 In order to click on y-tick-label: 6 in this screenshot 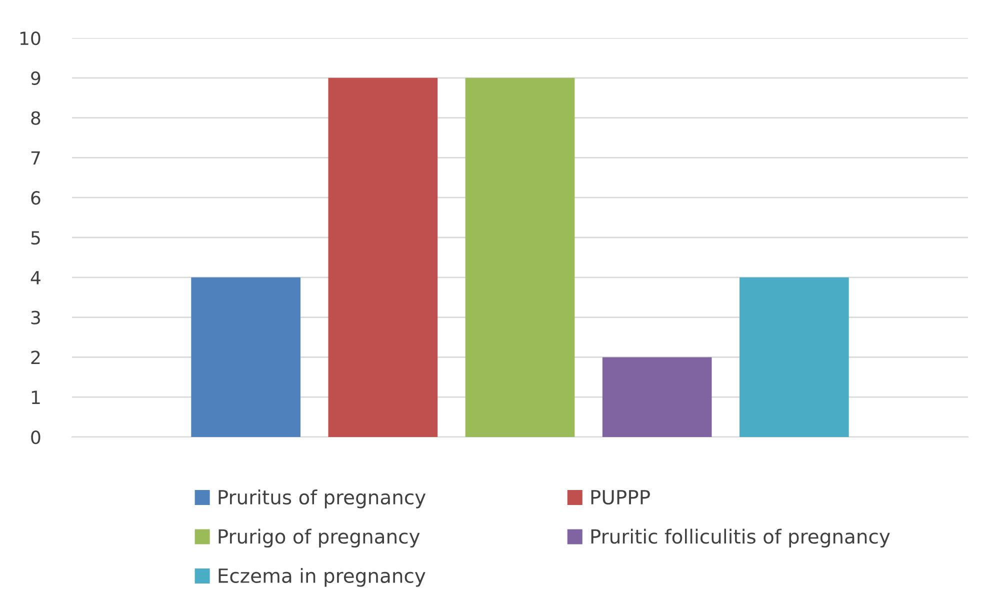, I will do `click(35, 198)`.